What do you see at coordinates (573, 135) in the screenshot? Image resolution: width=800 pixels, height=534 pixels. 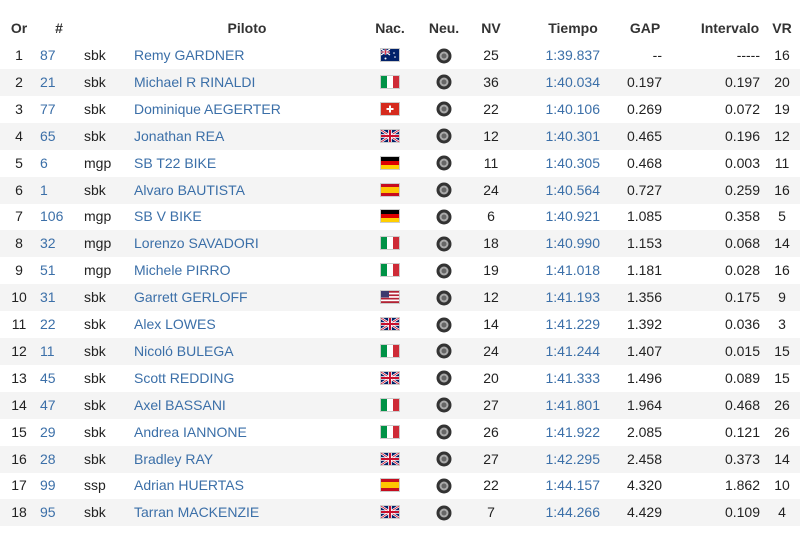 I see `lap-time: 1:40.301` at bounding box center [573, 135].